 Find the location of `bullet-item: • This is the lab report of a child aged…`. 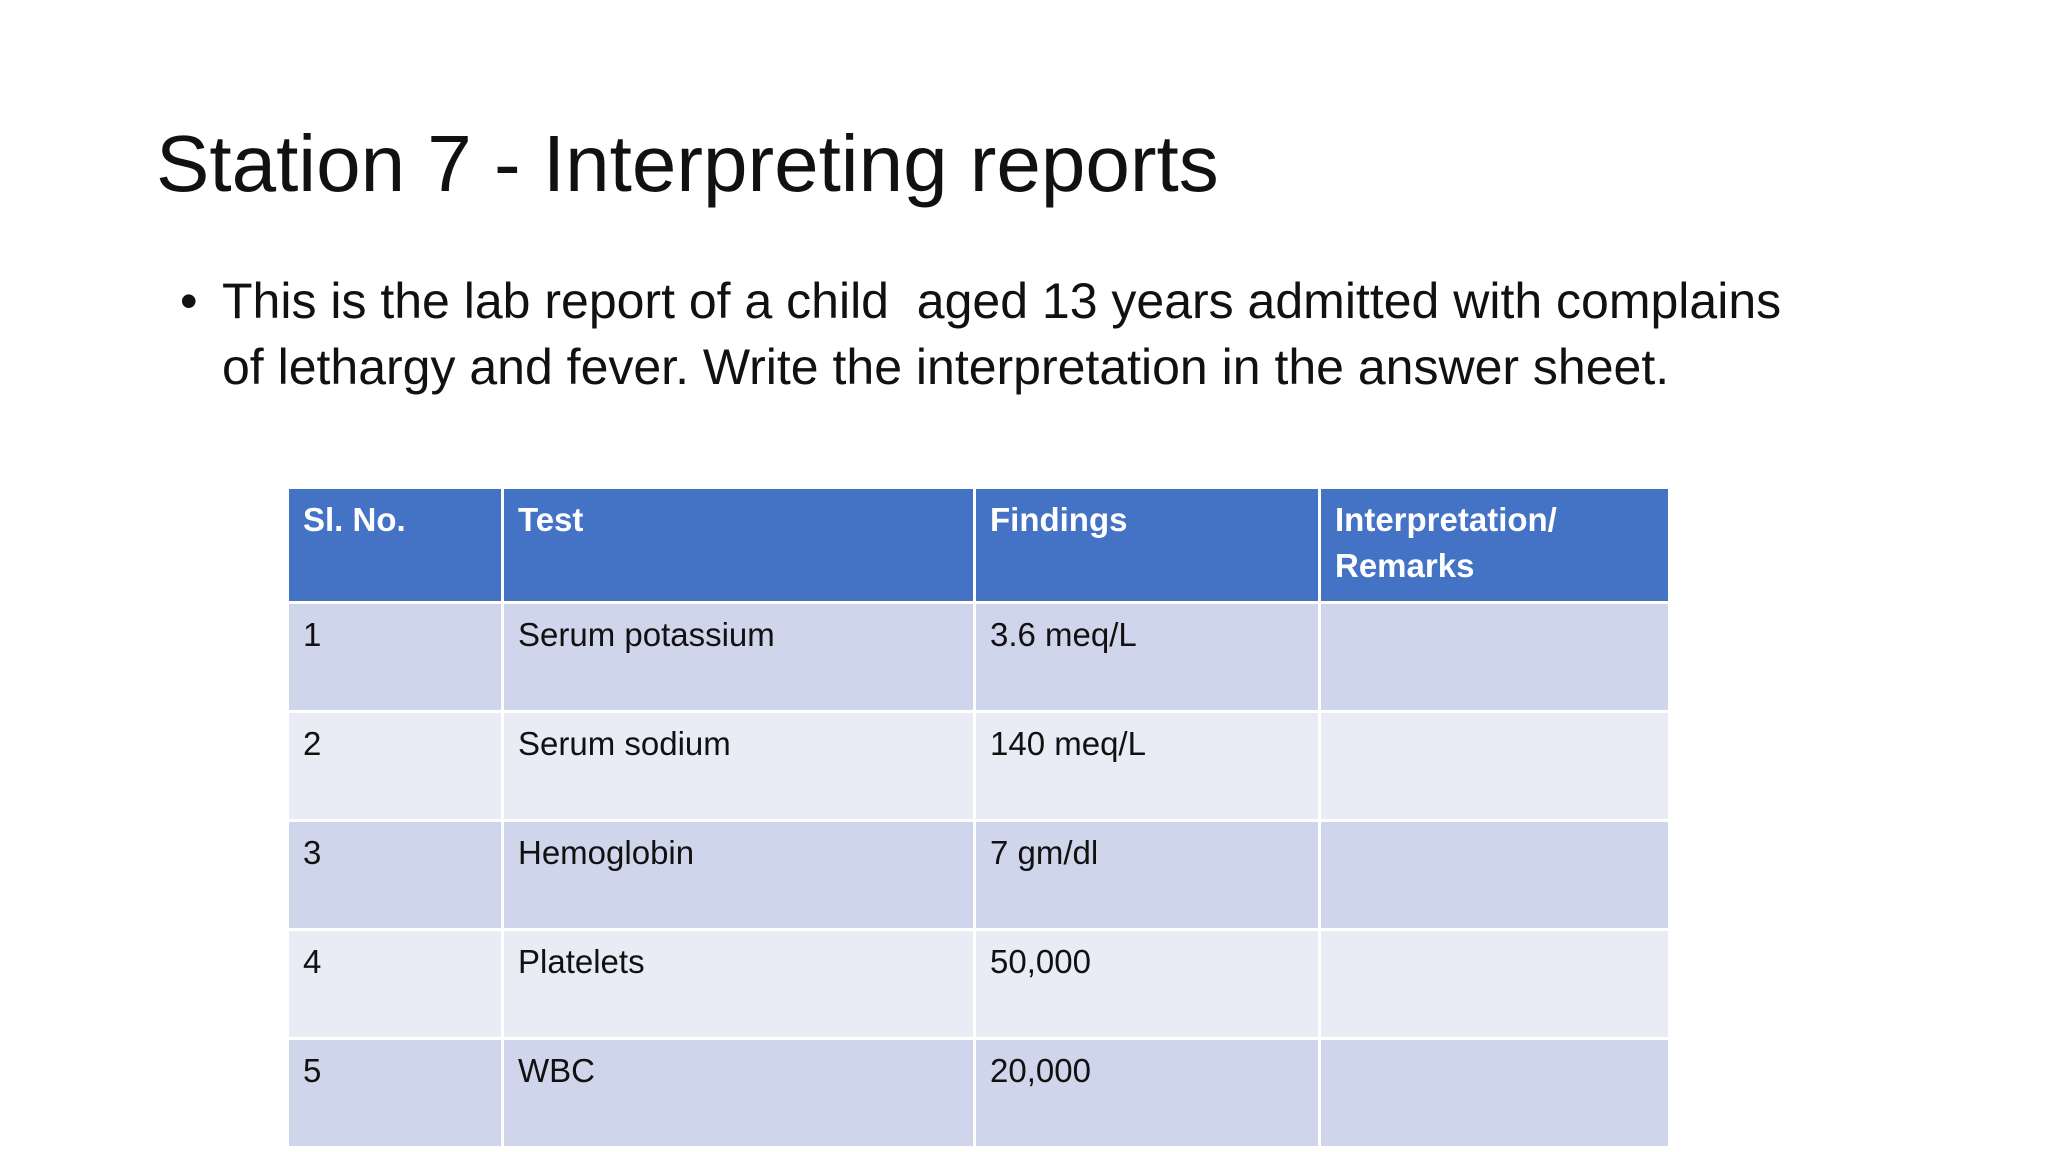

bullet-item: • This is the lab report of a child aged… is located at coordinates (990, 334).